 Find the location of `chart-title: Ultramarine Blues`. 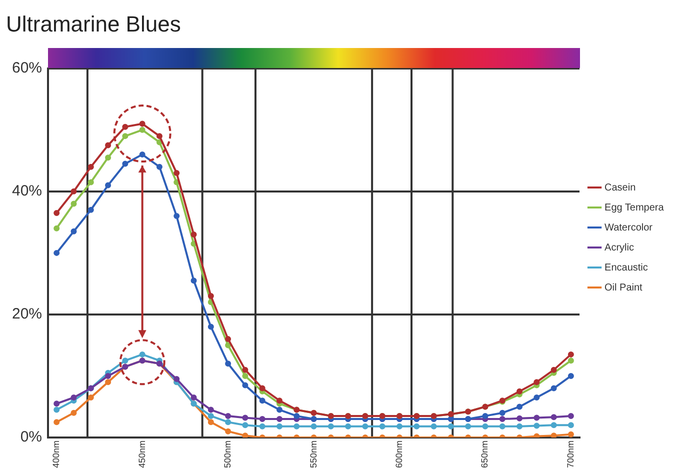

chart-title: Ultramarine Blues is located at coordinates (93, 23).